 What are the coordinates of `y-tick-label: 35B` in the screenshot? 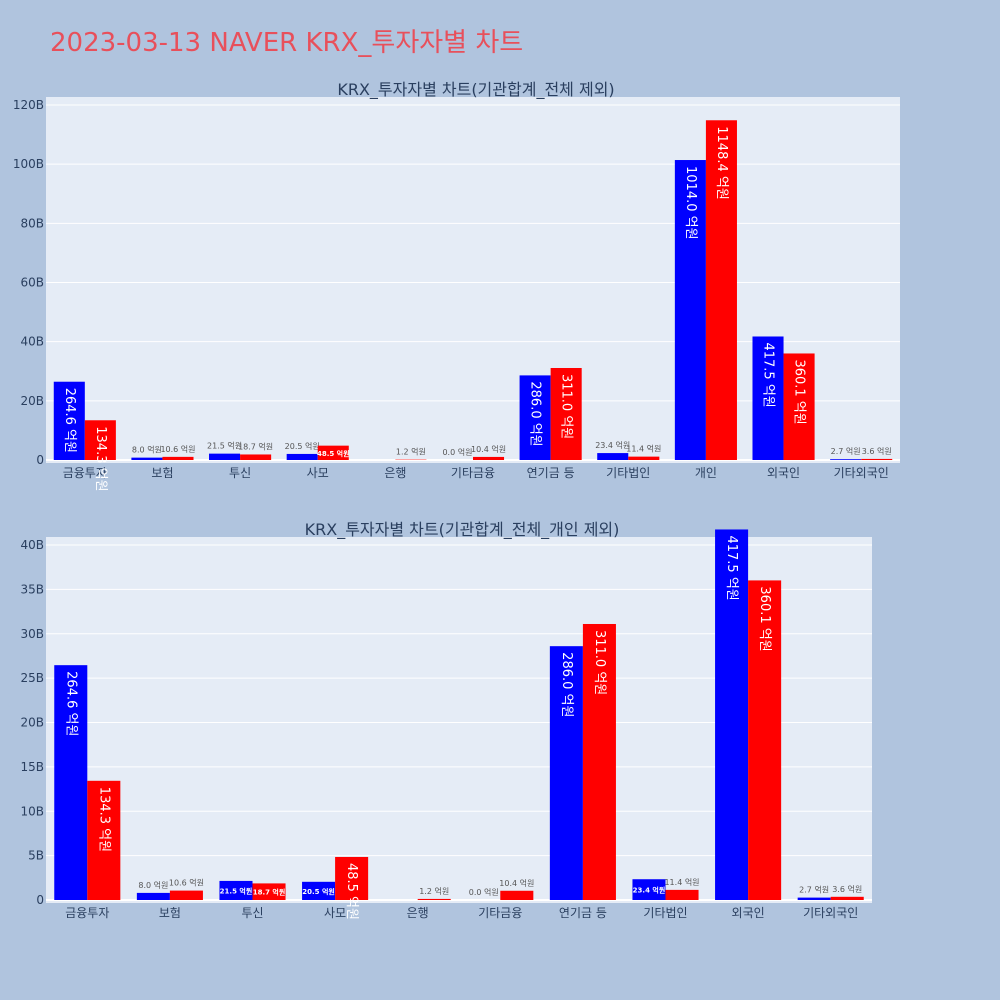 It's located at (32, 589).